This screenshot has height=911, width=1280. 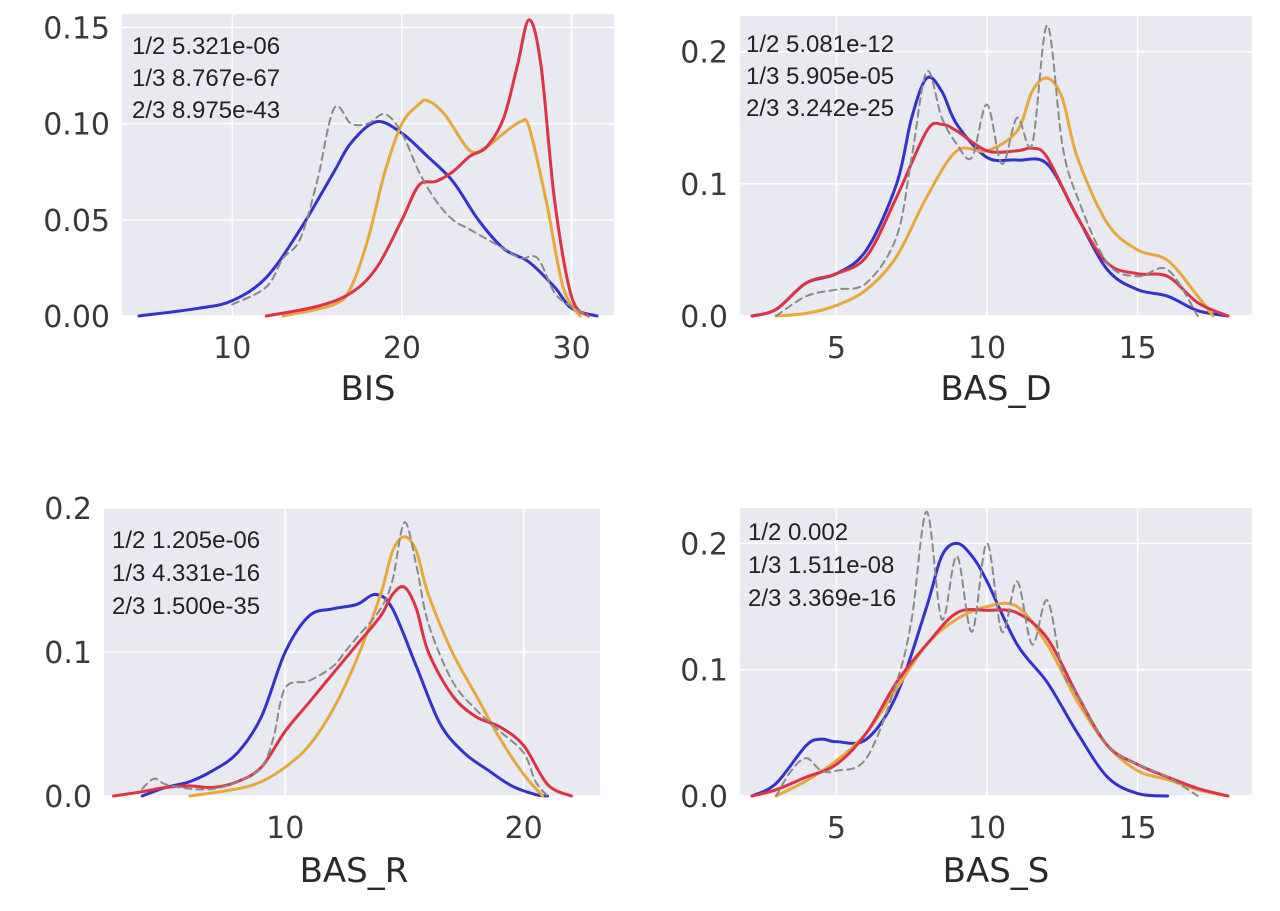 I want to click on annotation-line-1: 1/2 1.205e-06, so click(x=186, y=540).